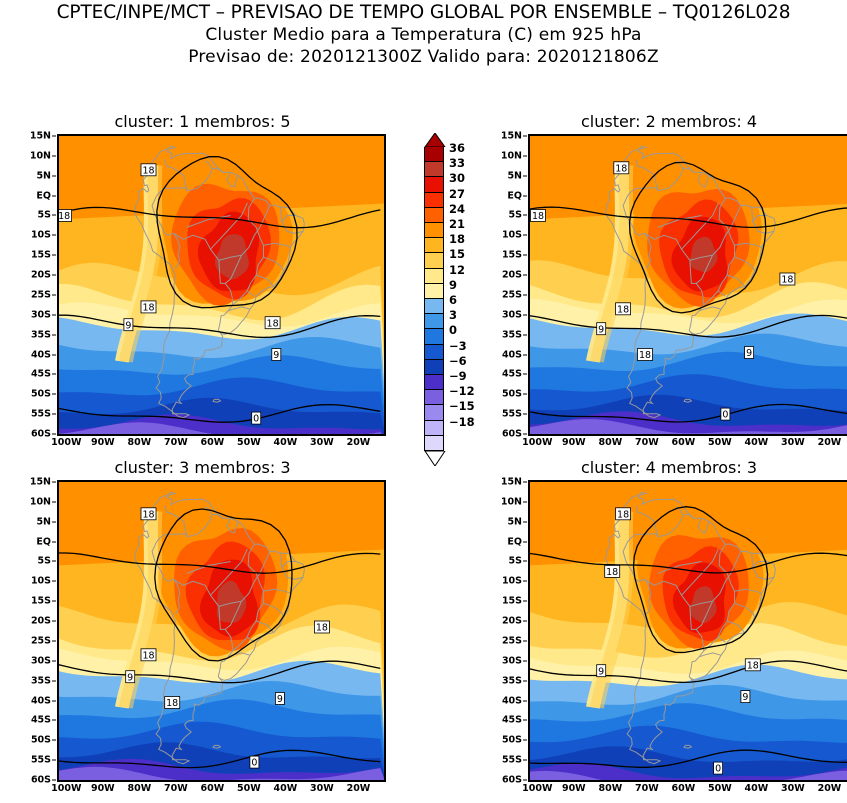 The image size is (847, 803). Describe the element at coordinates (102, 442) in the screenshot. I see `x-axis-tick-label: 90W` at that location.